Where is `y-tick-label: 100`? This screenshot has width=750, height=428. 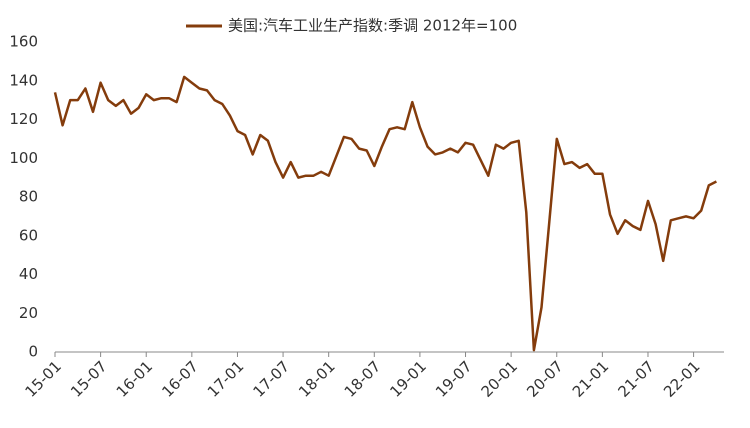 y-tick-label: 100 is located at coordinates (23, 158).